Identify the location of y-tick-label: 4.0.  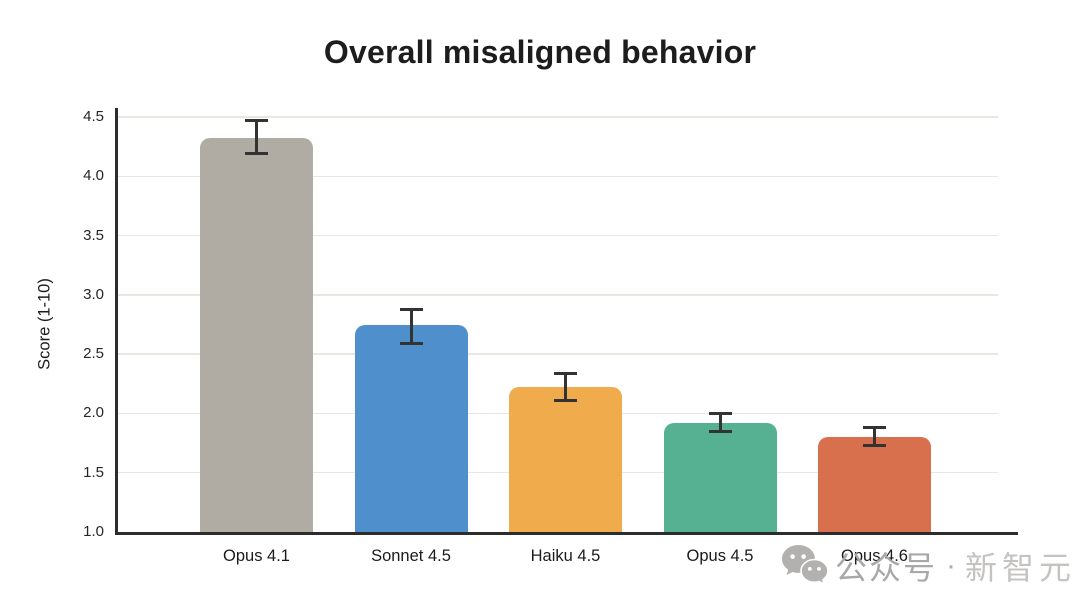
(93, 176).